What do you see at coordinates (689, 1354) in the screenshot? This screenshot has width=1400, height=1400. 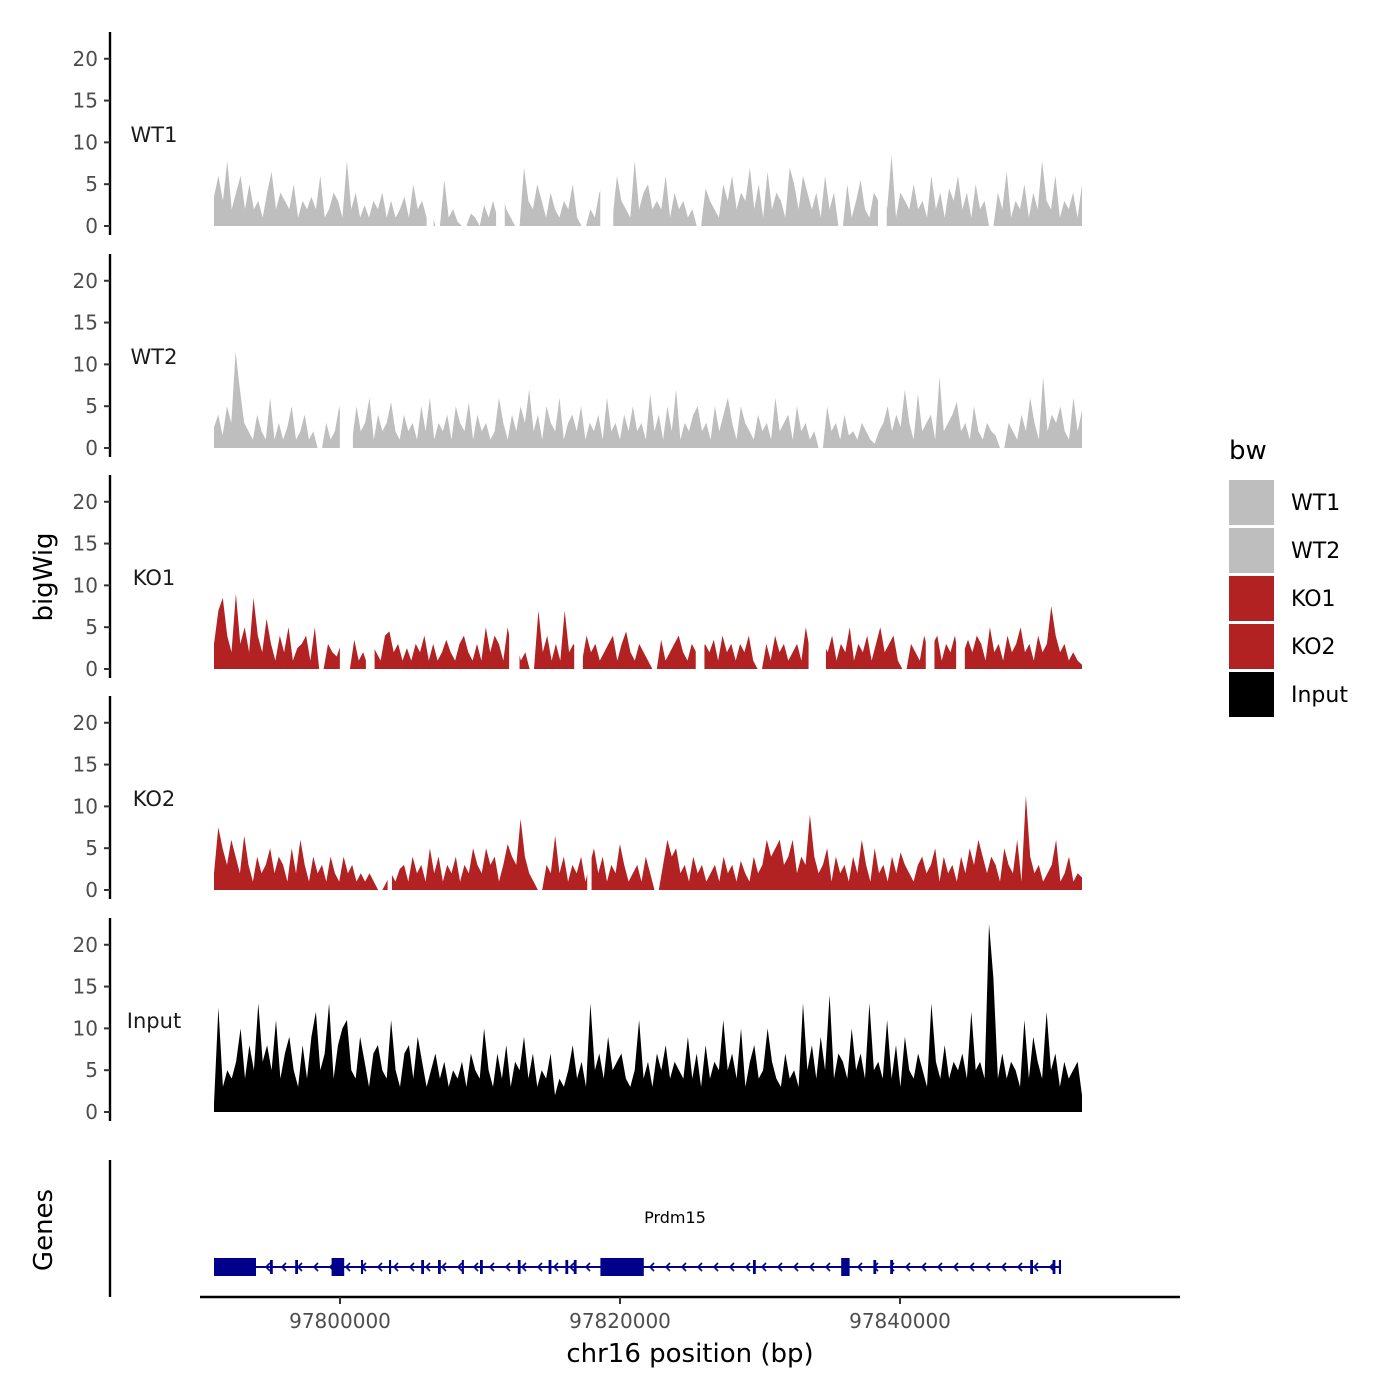 I see `x-axis-title: chr16 position (bp)` at bounding box center [689, 1354].